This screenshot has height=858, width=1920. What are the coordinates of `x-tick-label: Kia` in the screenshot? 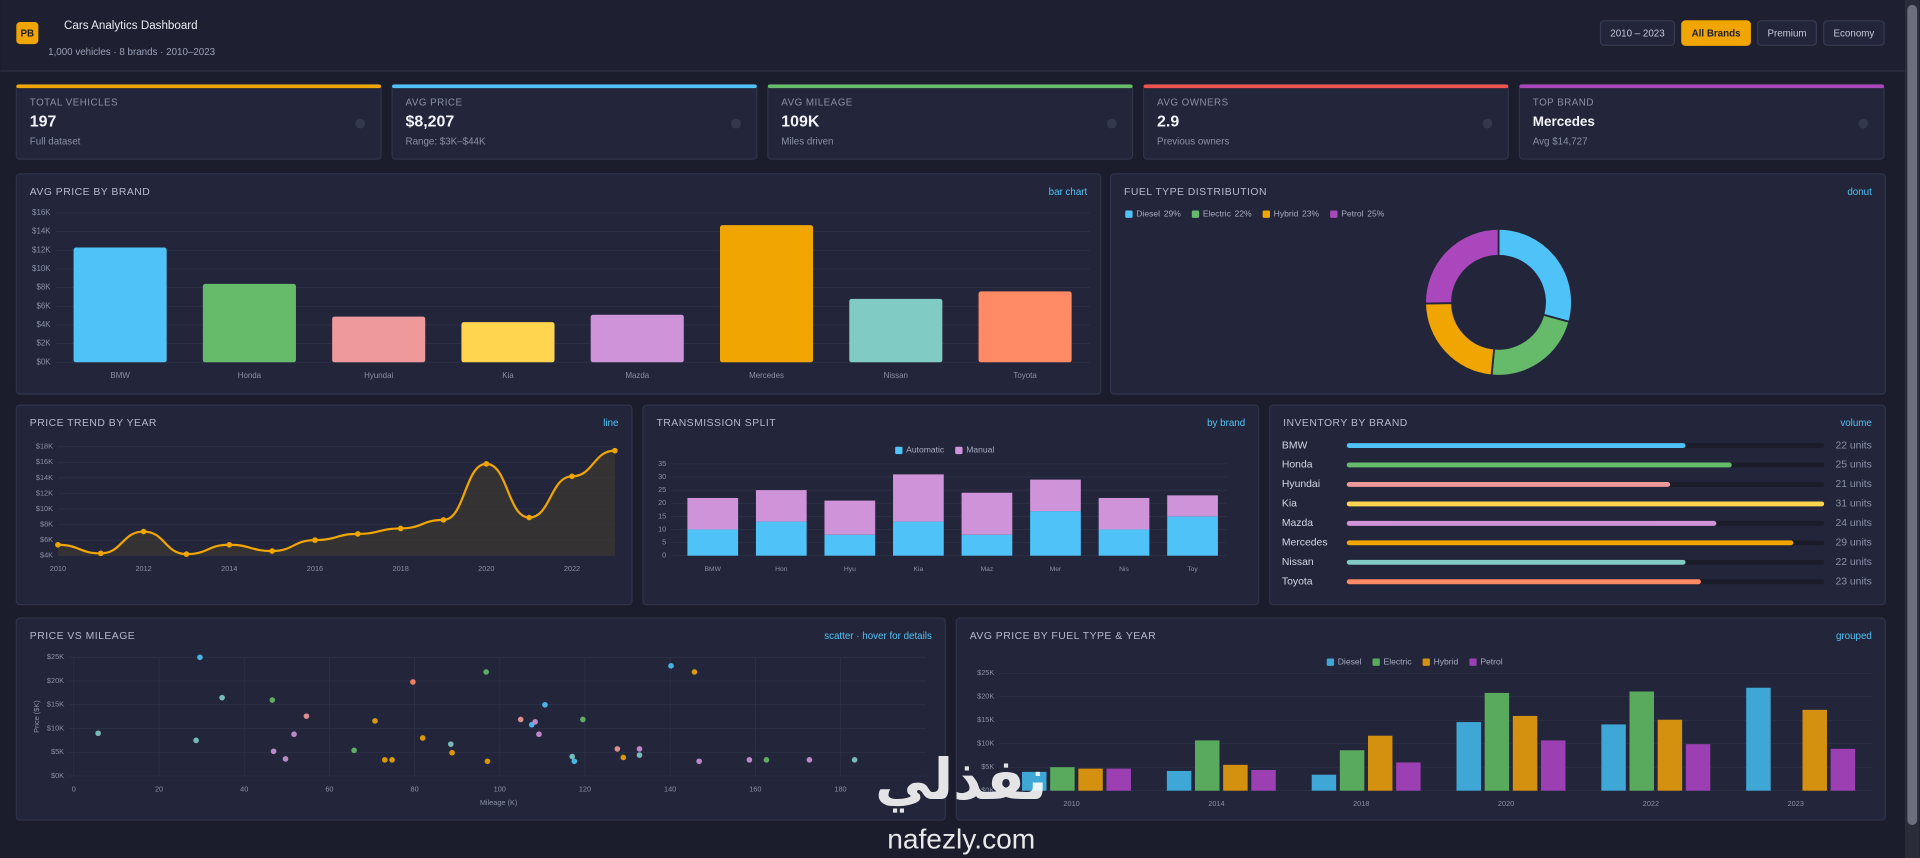 It's located at (919, 569).